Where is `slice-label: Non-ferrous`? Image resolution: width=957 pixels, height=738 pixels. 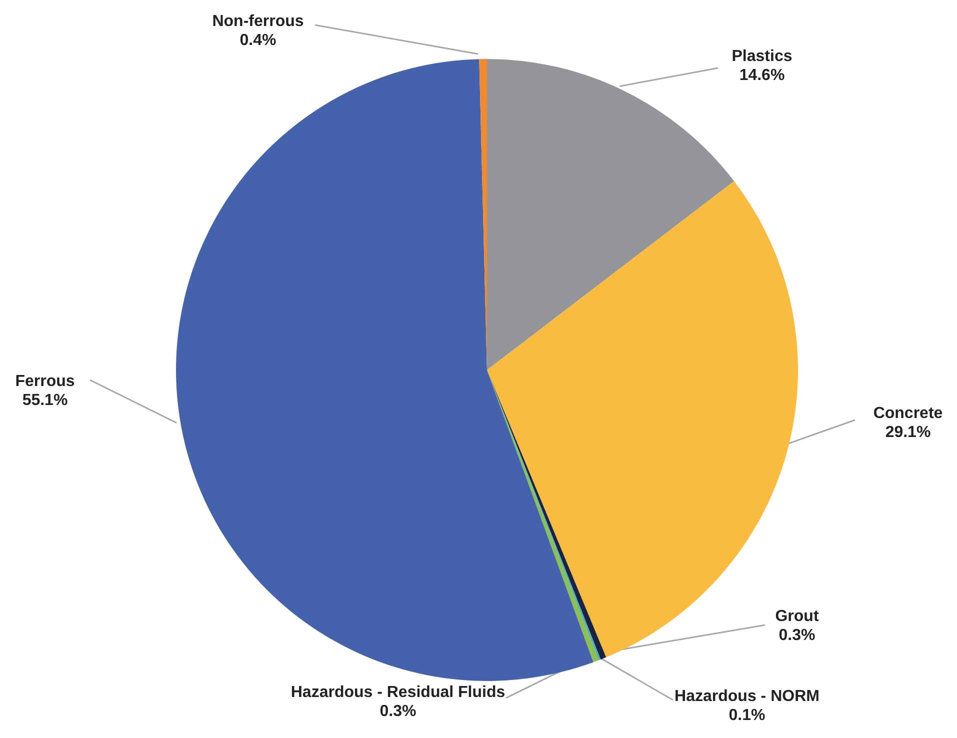 slice-label: Non-ferrous is located at coordinates (258, 21).